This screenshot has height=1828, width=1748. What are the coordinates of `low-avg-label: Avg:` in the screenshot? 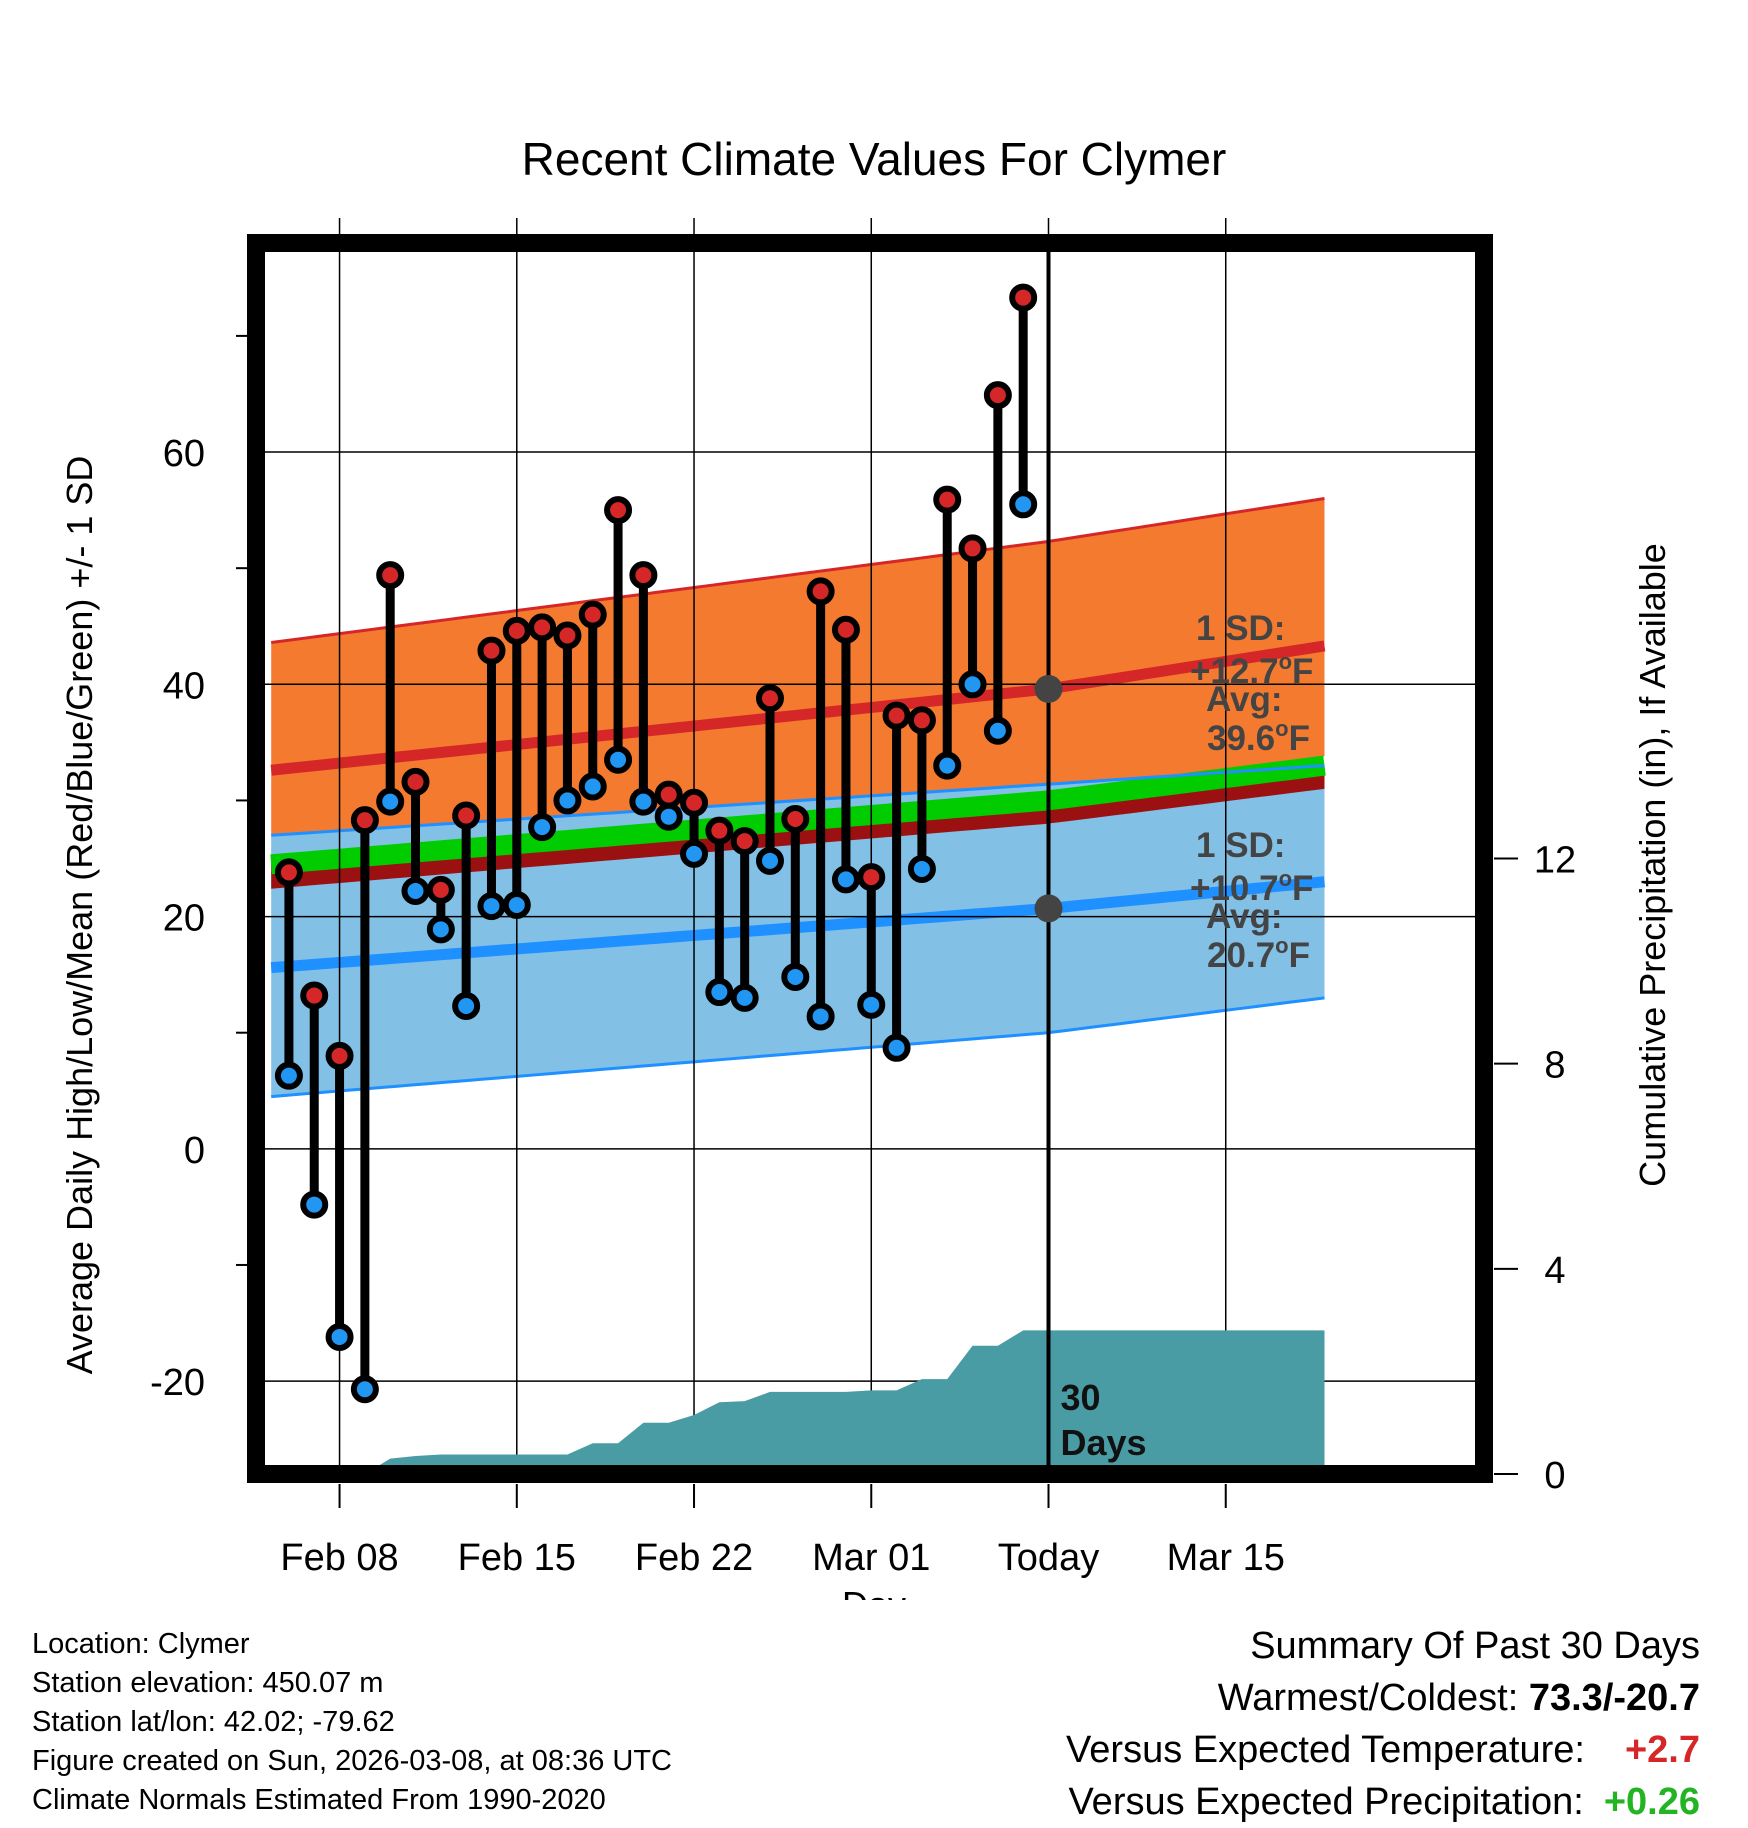 It's located at (1244, 916).